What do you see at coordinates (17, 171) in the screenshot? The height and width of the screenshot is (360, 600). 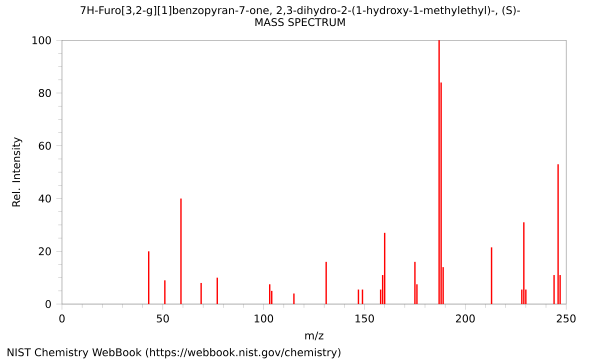 I see `y-axis-title: Rel. Intensity` at bounding box center [17, 171].